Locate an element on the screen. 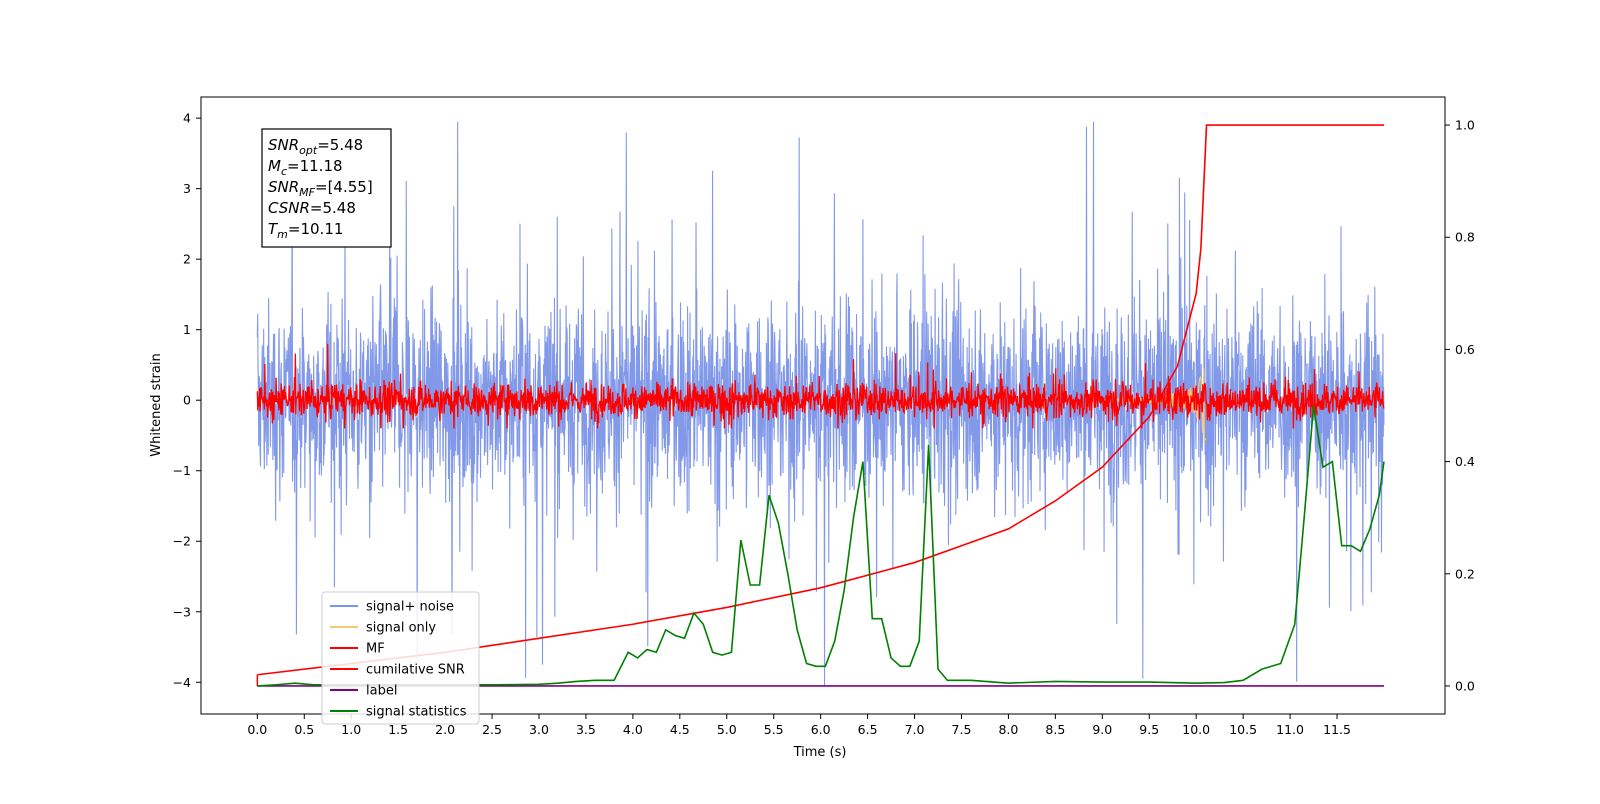 The image size is (1600, 804). x-tick-label: 11.5 is located at coordinates (1337, 729).